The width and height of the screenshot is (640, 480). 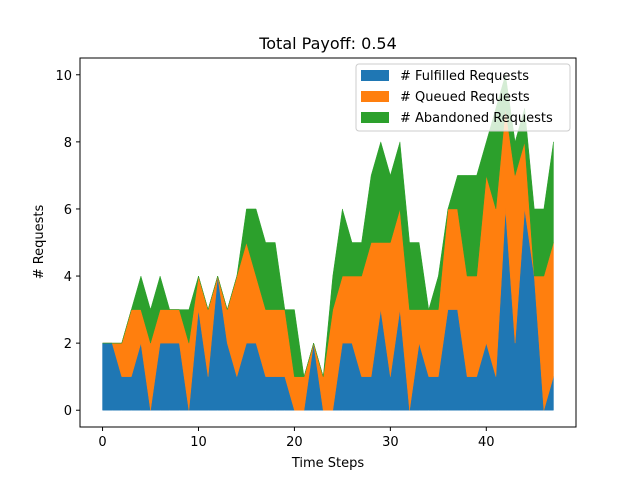 What do you see at coordinates (464, 76) in the screenshot?
I see `legend-label: # Fulfilled Requests` at bounding box center [464, 76].